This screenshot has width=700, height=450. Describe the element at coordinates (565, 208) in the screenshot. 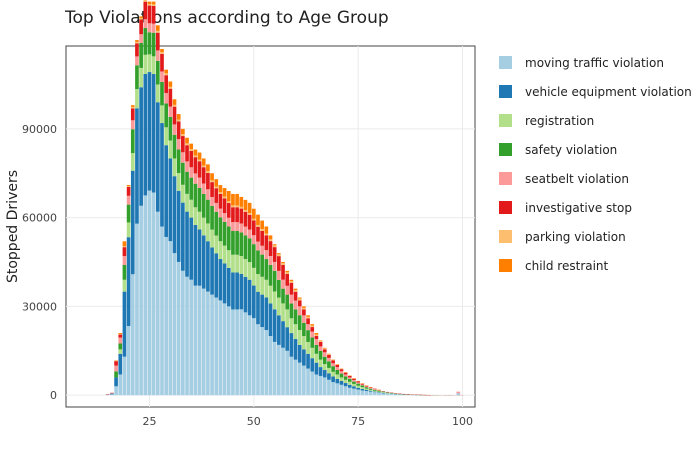

I see `legend-item: investigative stop` at that location.